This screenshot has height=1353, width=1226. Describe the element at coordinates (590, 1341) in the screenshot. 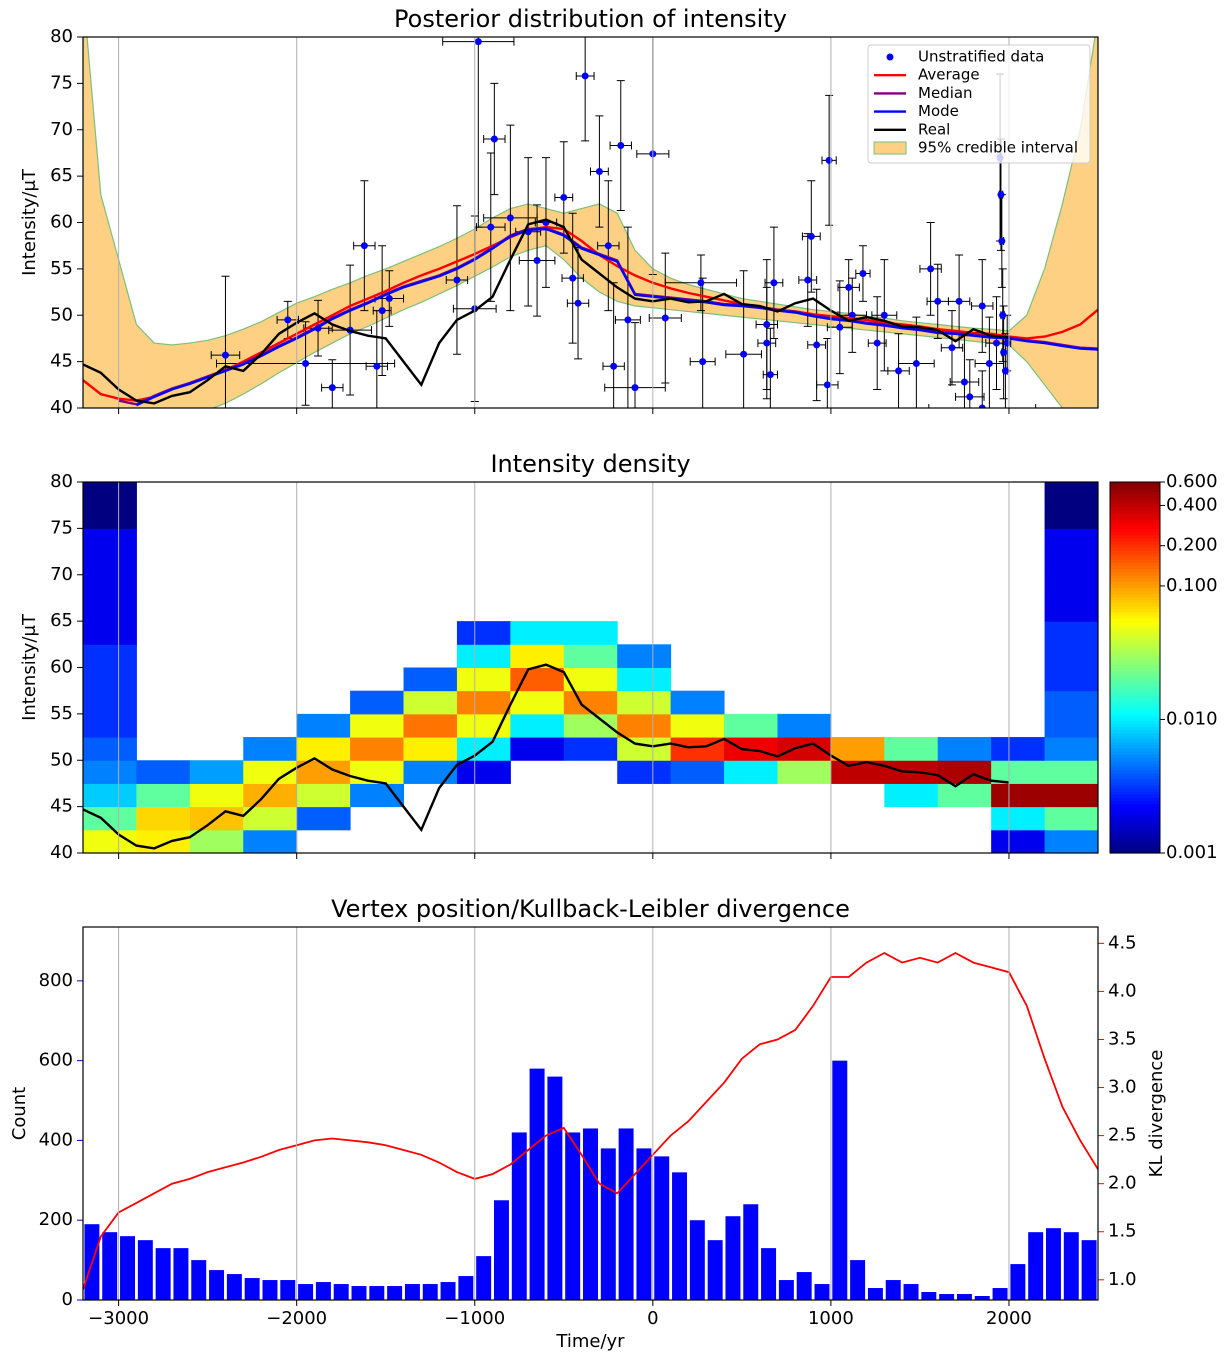

I see `x-axis-label: Time/yr` at that location.